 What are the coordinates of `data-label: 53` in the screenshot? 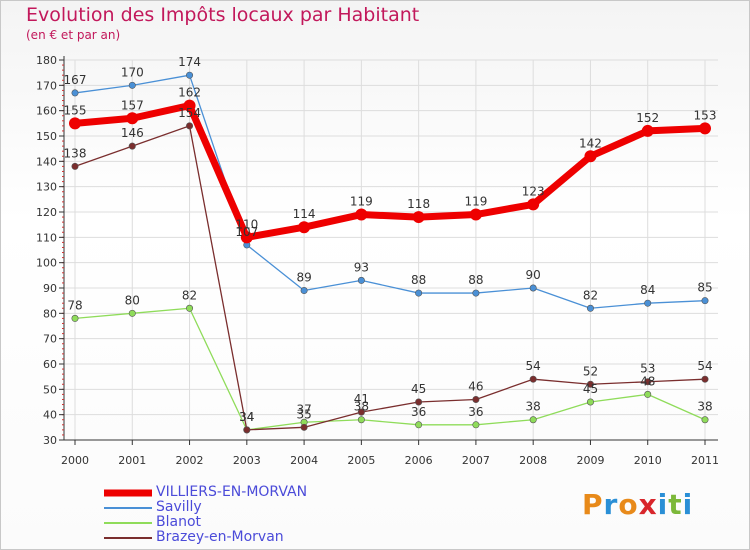 It's located at (647, 369).